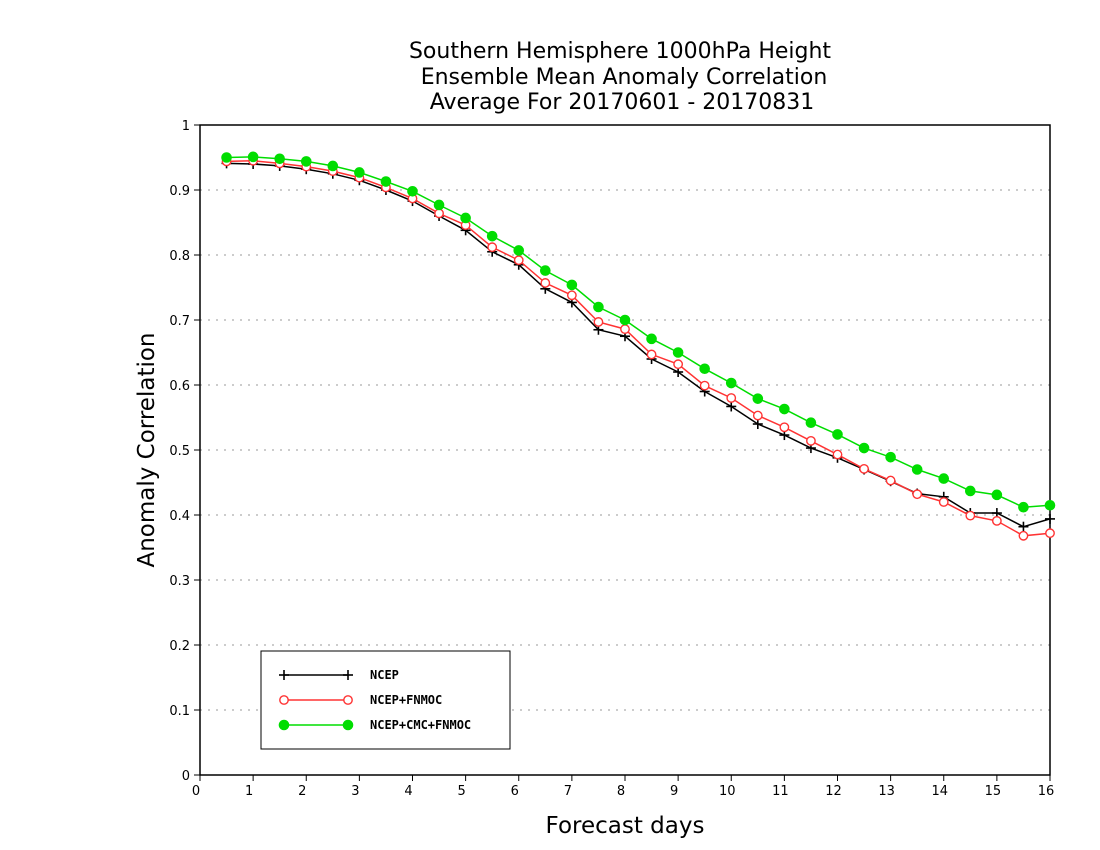 This screenshot has height=850, width=1100. I want to click on title-line-2: Ensemble Mean Anomaly Correlation, so click(624, 77).